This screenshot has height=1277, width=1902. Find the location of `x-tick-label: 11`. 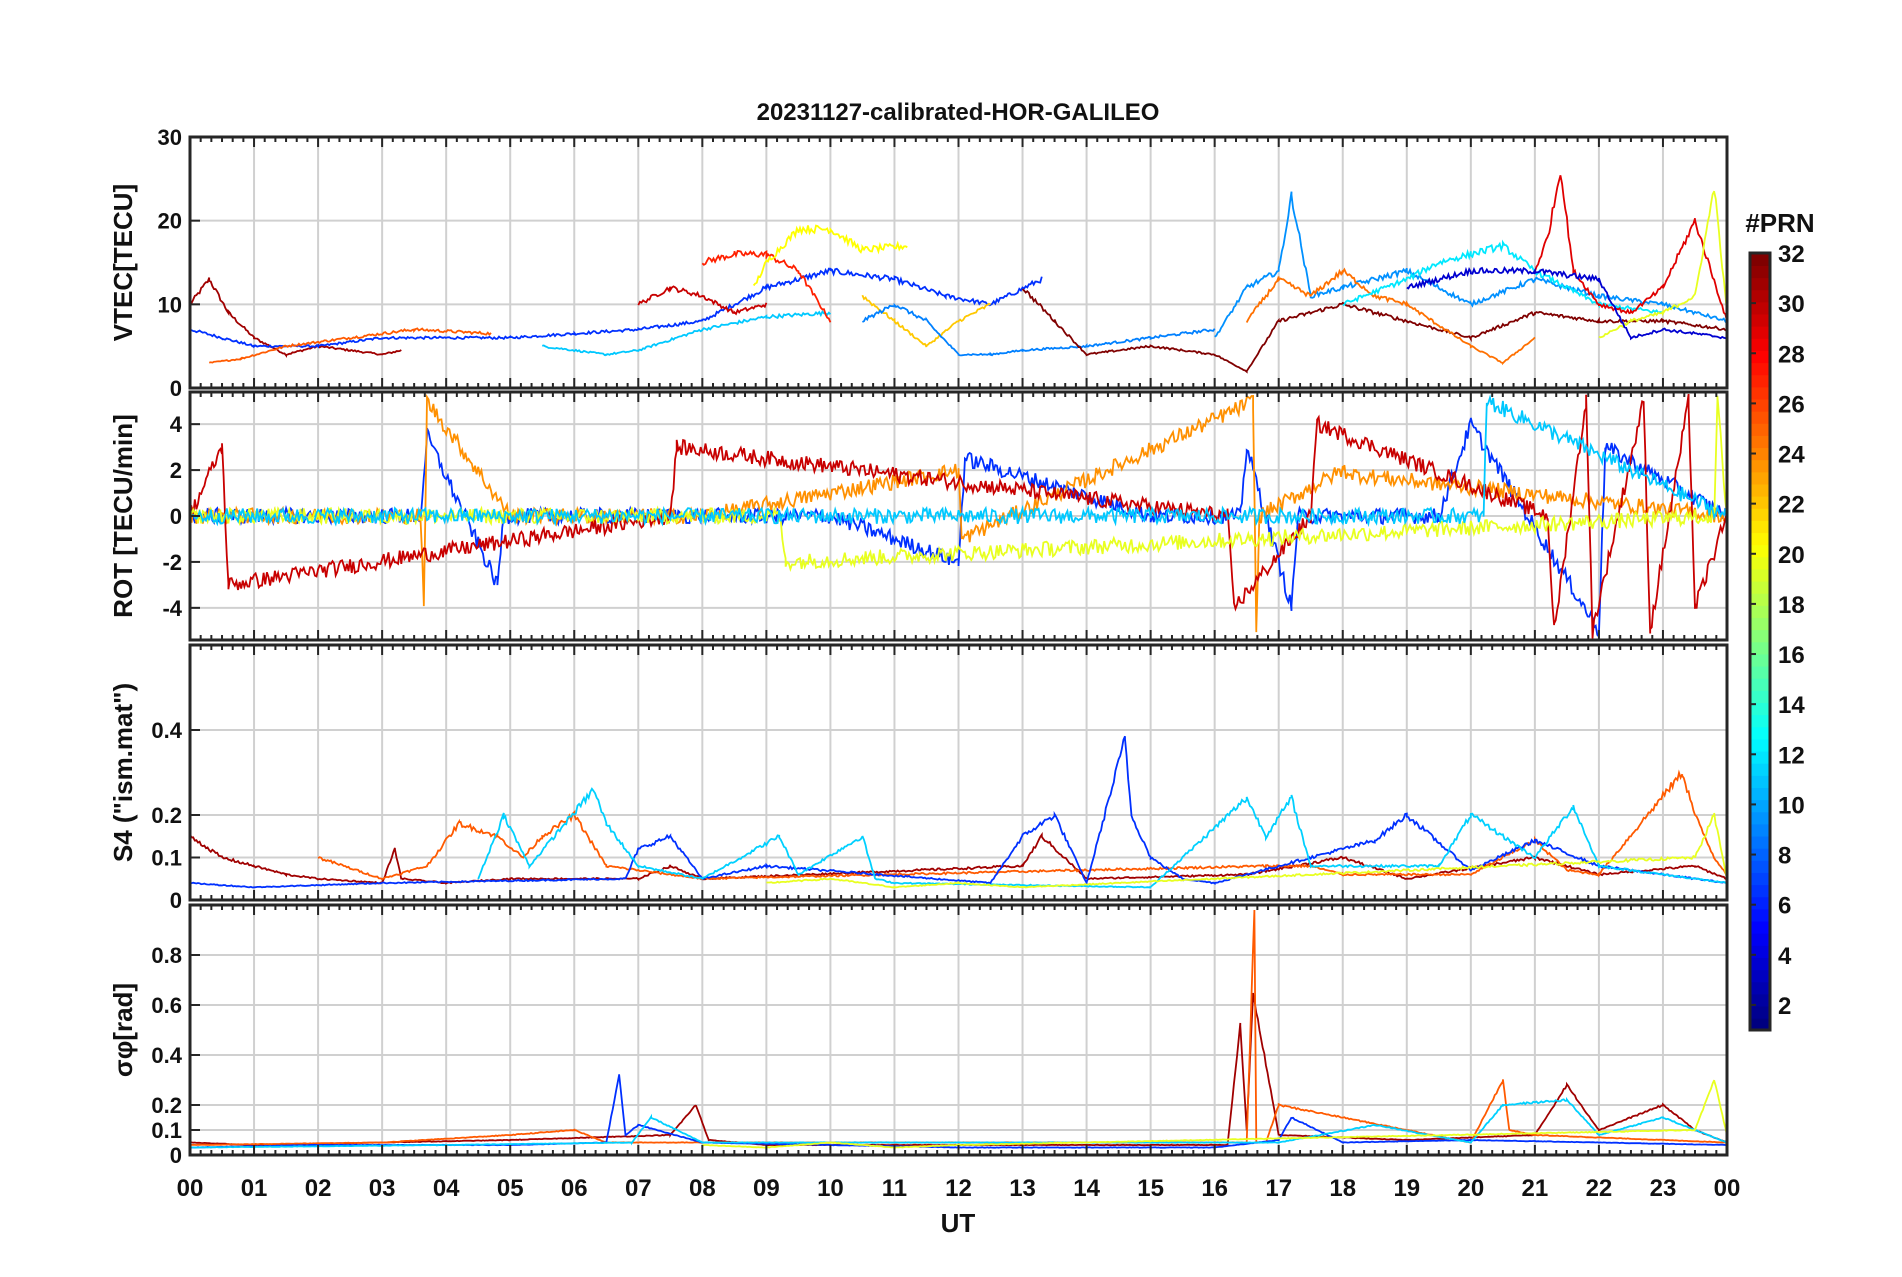

x-tick-label: 11 is located at coordinates (894, 1188).